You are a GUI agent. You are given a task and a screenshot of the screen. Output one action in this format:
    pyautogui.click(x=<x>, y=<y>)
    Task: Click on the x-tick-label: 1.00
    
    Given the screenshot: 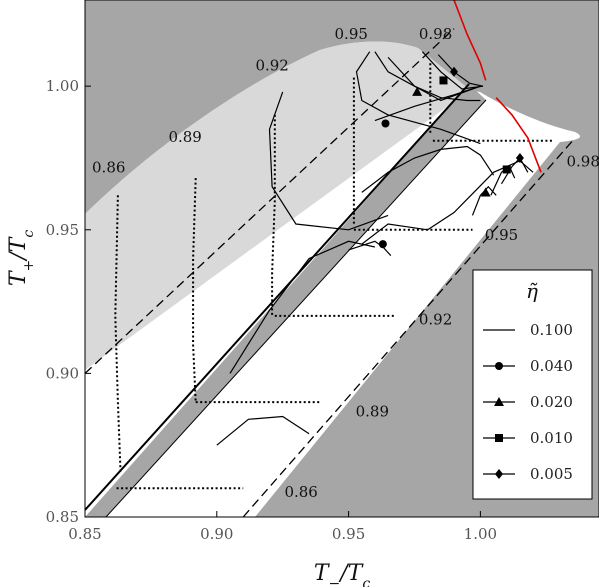 What is the action you would take?
    pyautogui.click(x=480, y=534)
    